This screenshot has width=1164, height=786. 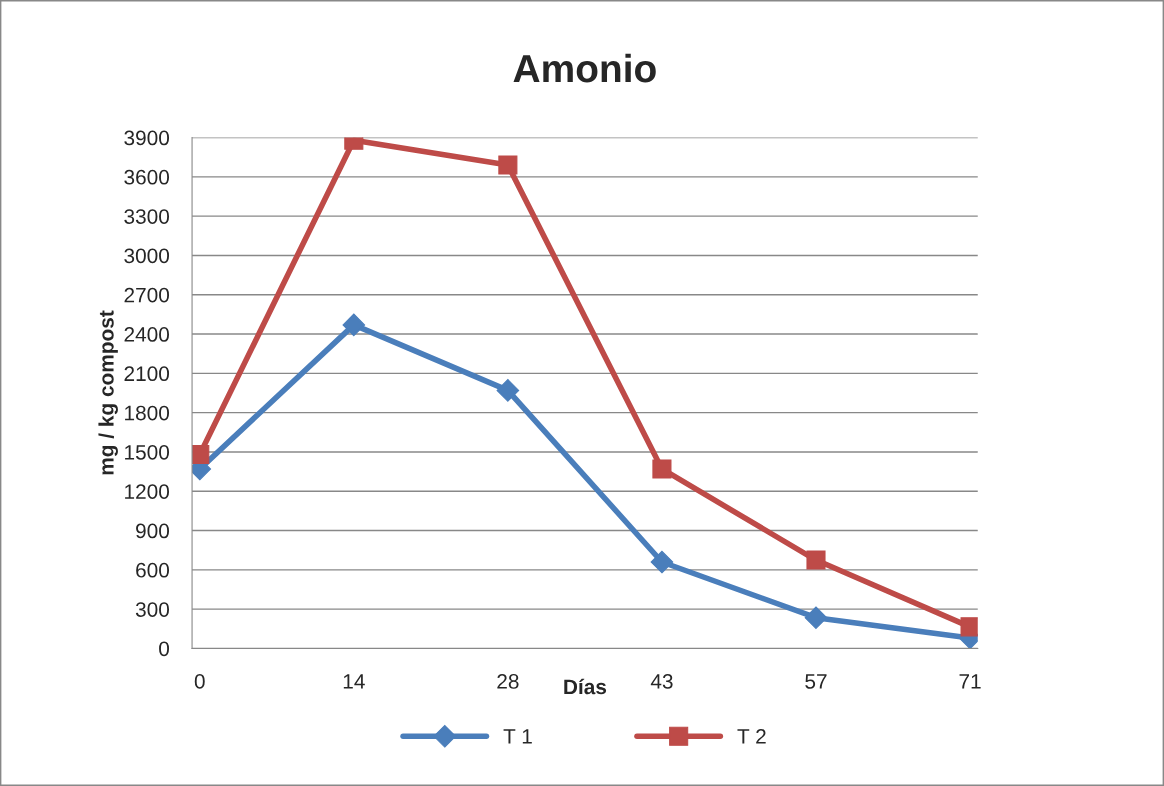 I want to click on y-tick-label: 1200, so click(x=147, y=491).